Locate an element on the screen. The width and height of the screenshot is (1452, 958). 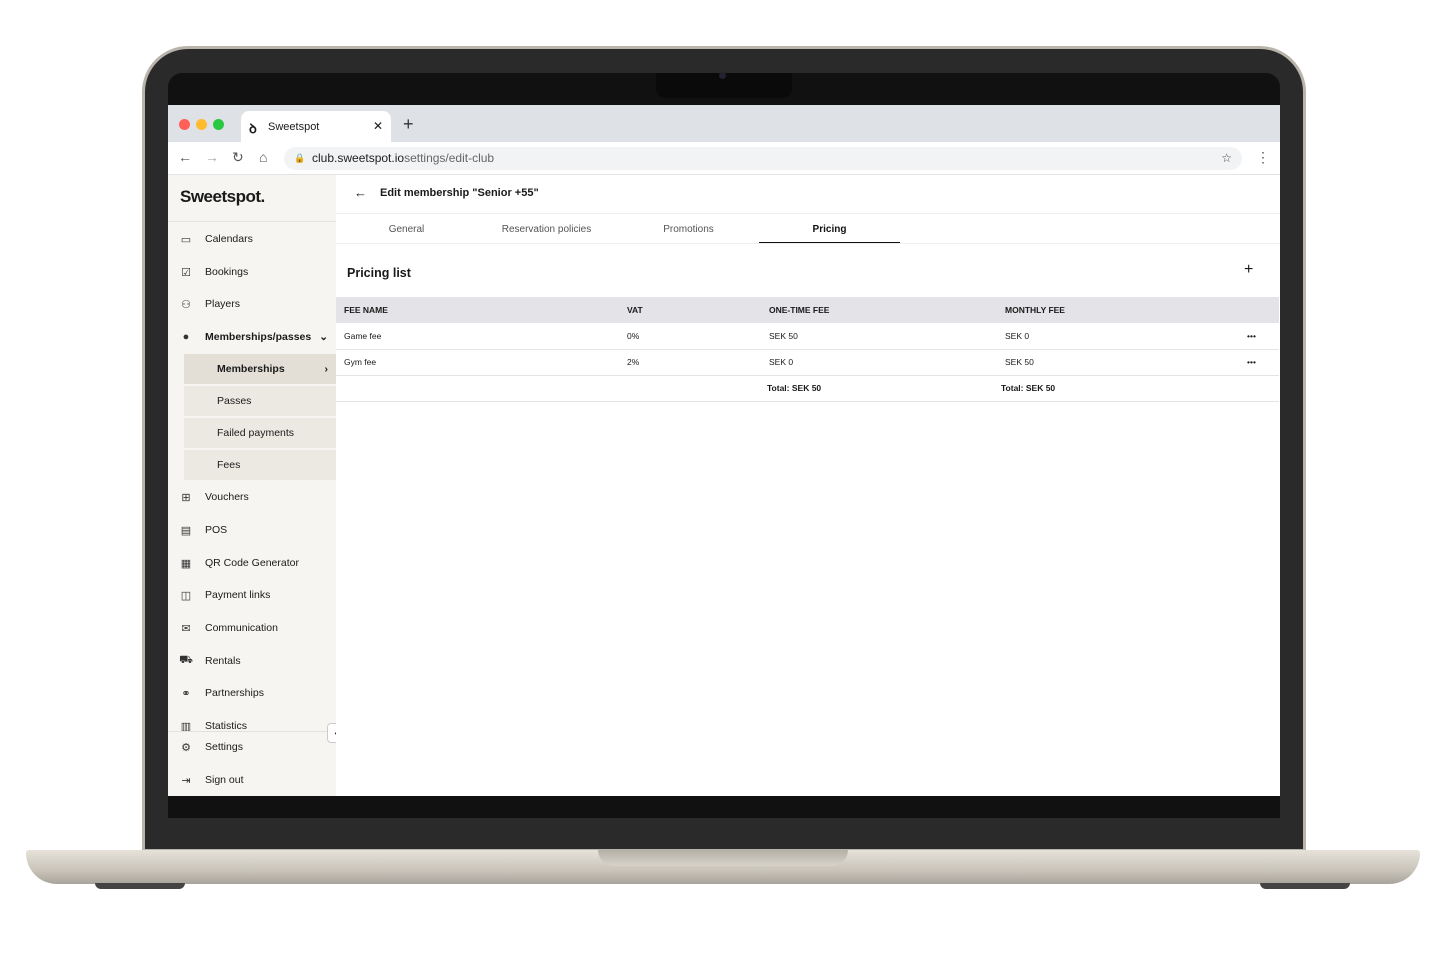
camera-icon is located at coordinates (722, 75).